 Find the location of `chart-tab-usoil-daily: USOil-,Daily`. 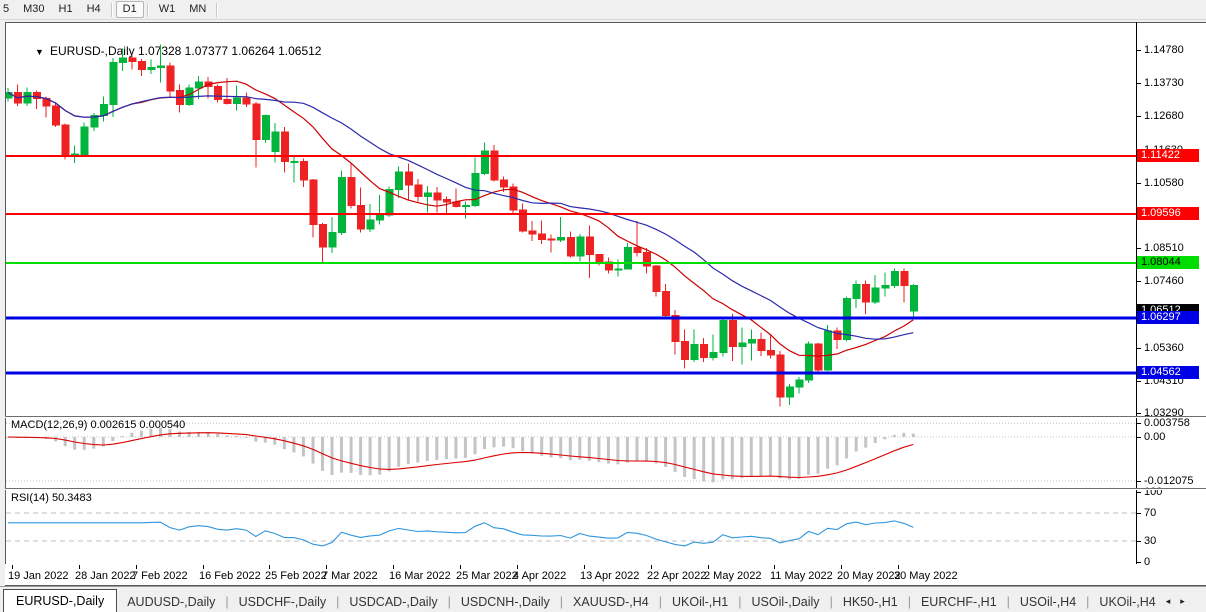

chart-tab-usoil-daily: USOil-,Daily is located at coordinates (785, 602).